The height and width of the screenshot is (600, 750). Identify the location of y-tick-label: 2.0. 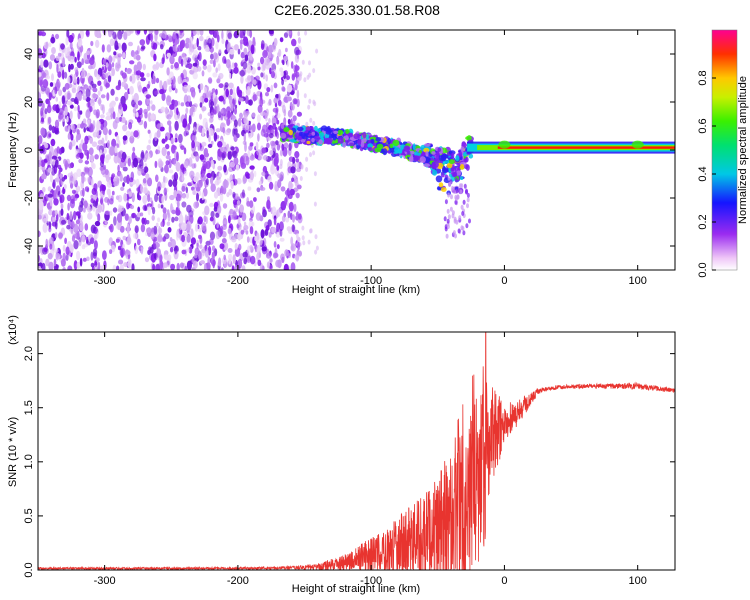
(29, 353).